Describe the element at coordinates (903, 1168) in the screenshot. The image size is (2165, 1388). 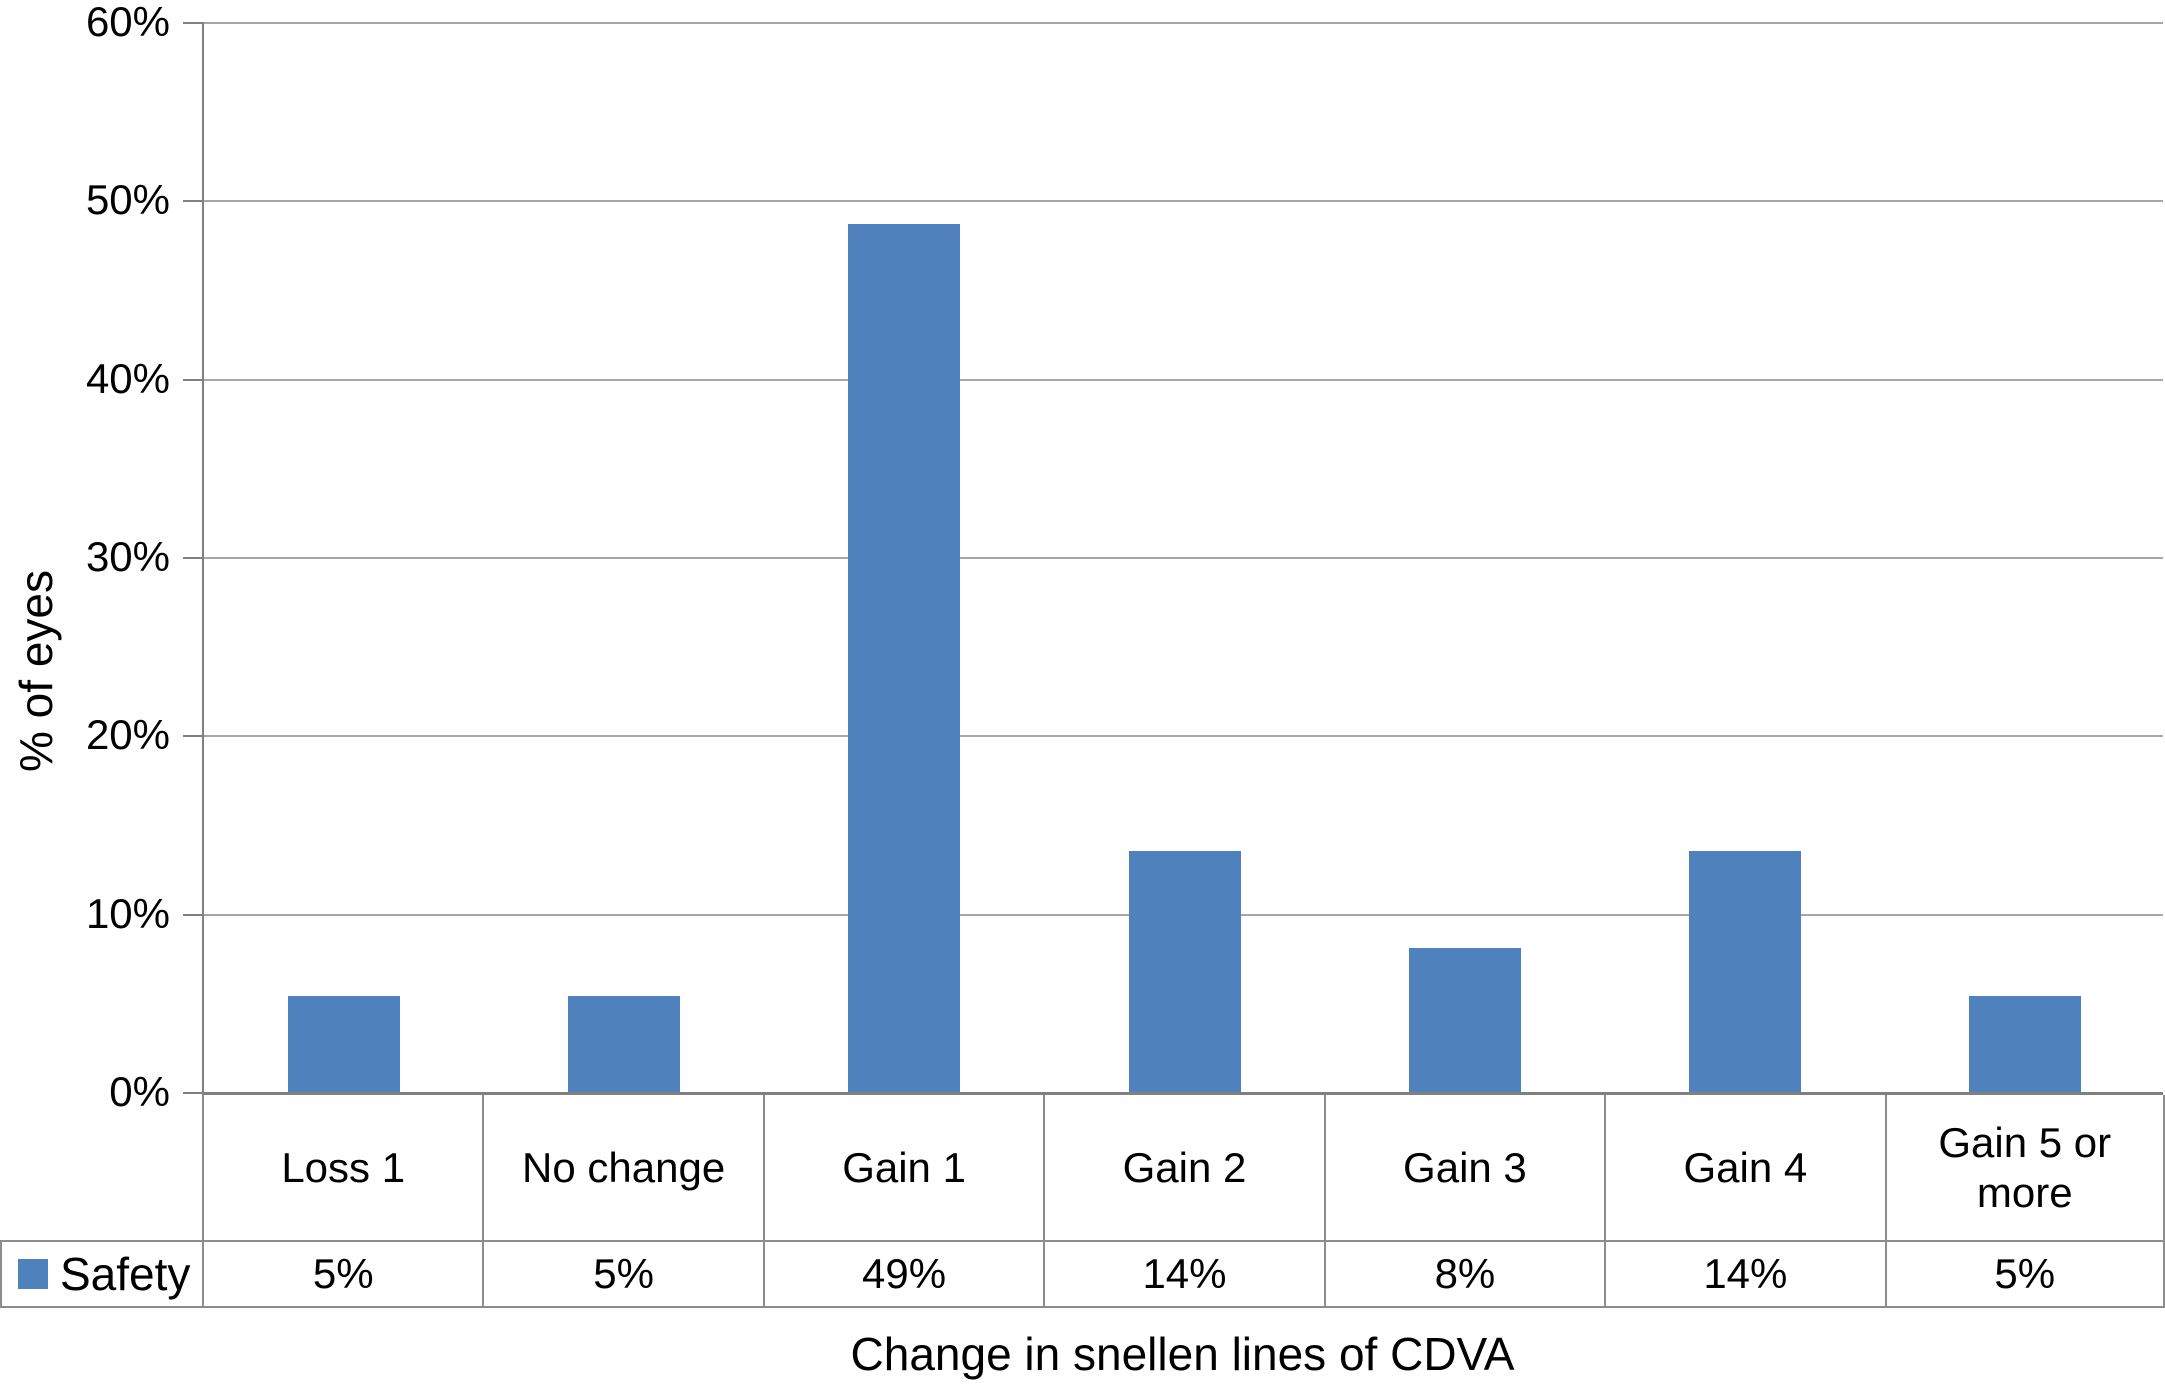
I see `category-label: Gain 1` at that location.